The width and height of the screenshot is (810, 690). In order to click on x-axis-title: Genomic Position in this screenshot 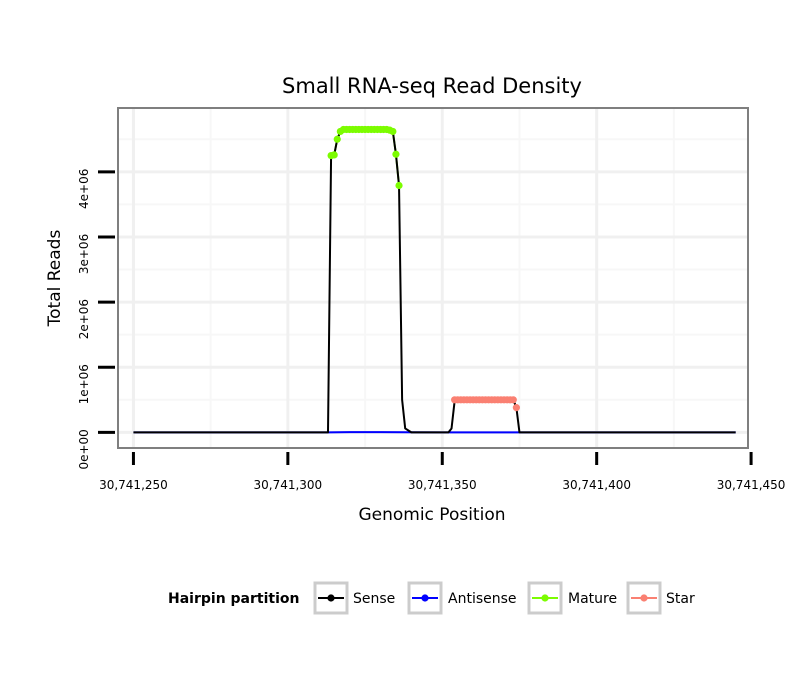, I will do `click(431, 515)`.